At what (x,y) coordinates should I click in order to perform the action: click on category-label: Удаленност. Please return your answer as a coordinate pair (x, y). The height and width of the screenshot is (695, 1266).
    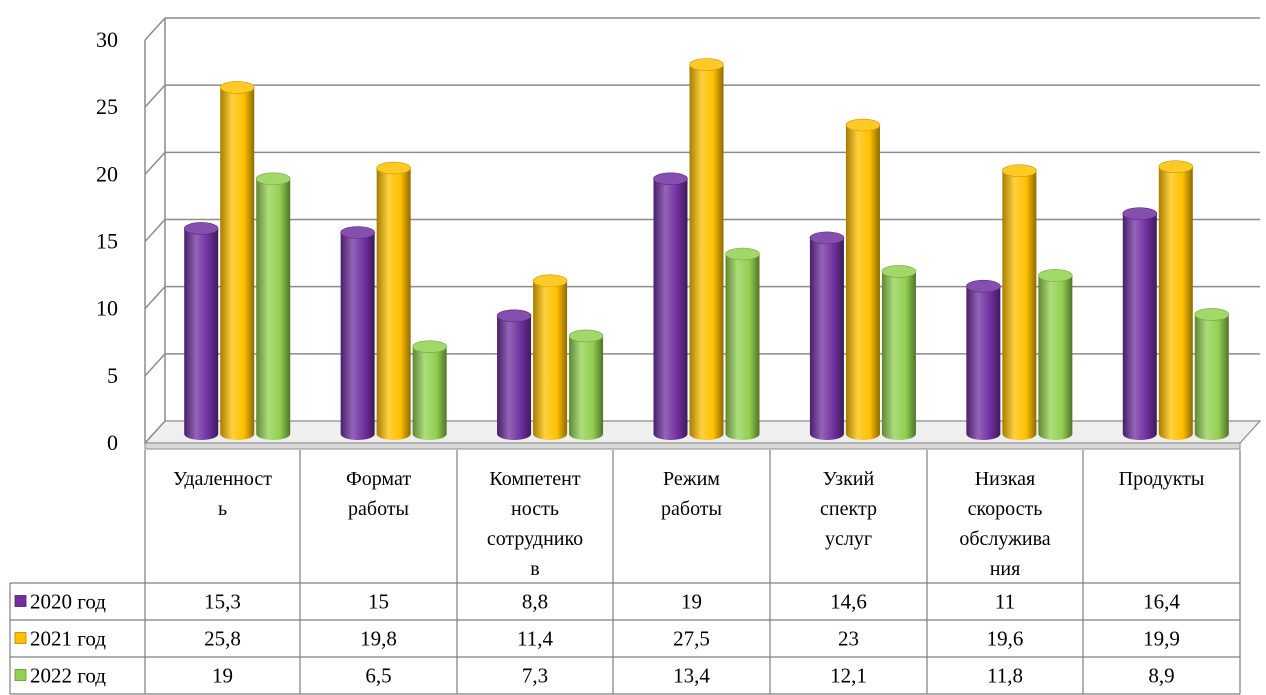
    Looking at the image, I should click on (222, 479).